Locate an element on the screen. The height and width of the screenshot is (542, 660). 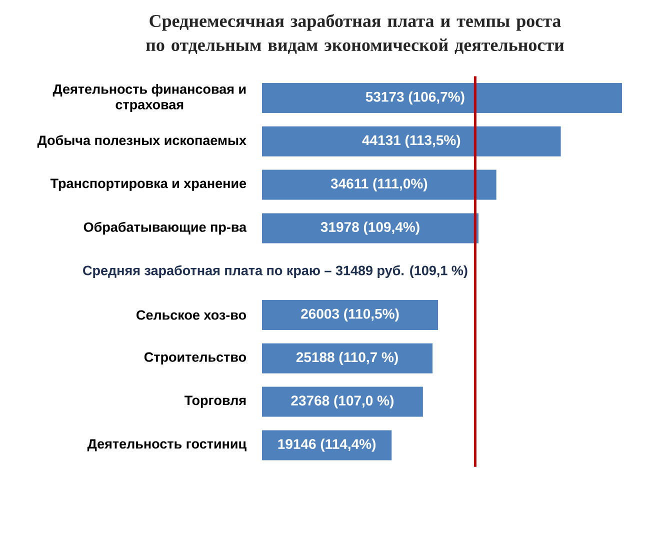
y-tick-label: Торговля is located at coordinates (215, 402).